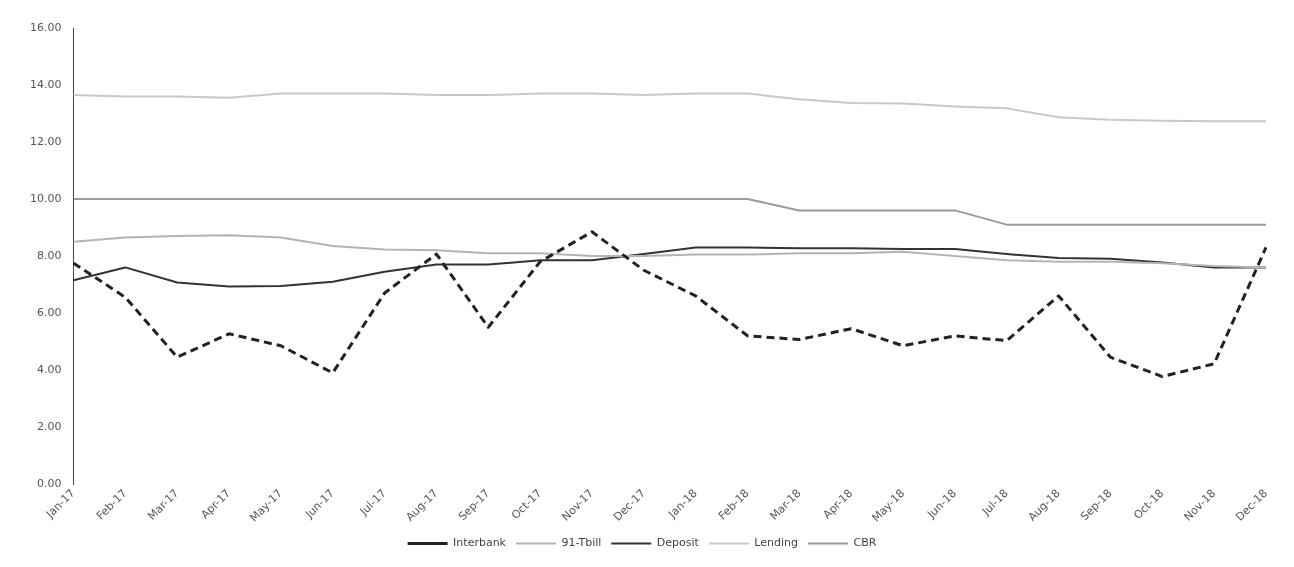  I want to click on legend-label: Lending, so click(776, 543).